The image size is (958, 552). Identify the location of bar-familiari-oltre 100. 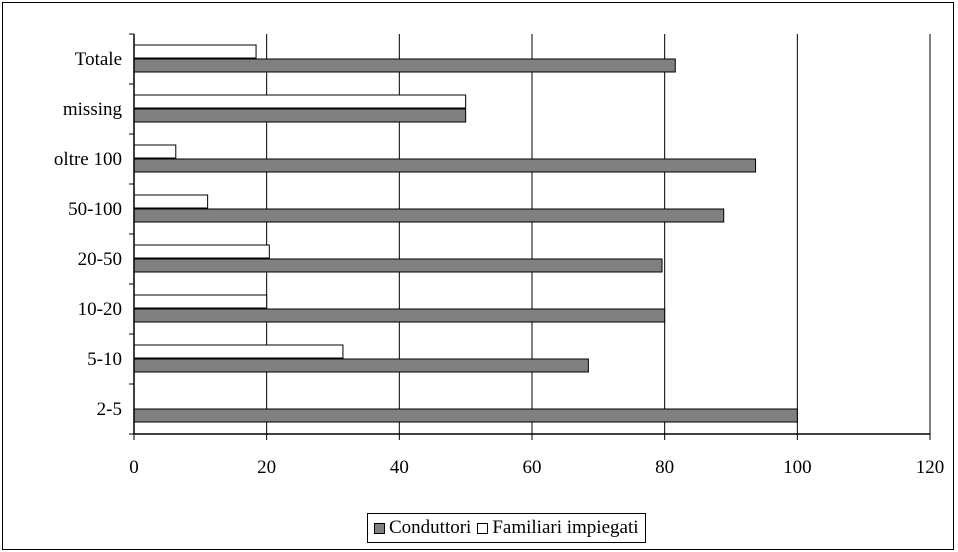
(155, 151).